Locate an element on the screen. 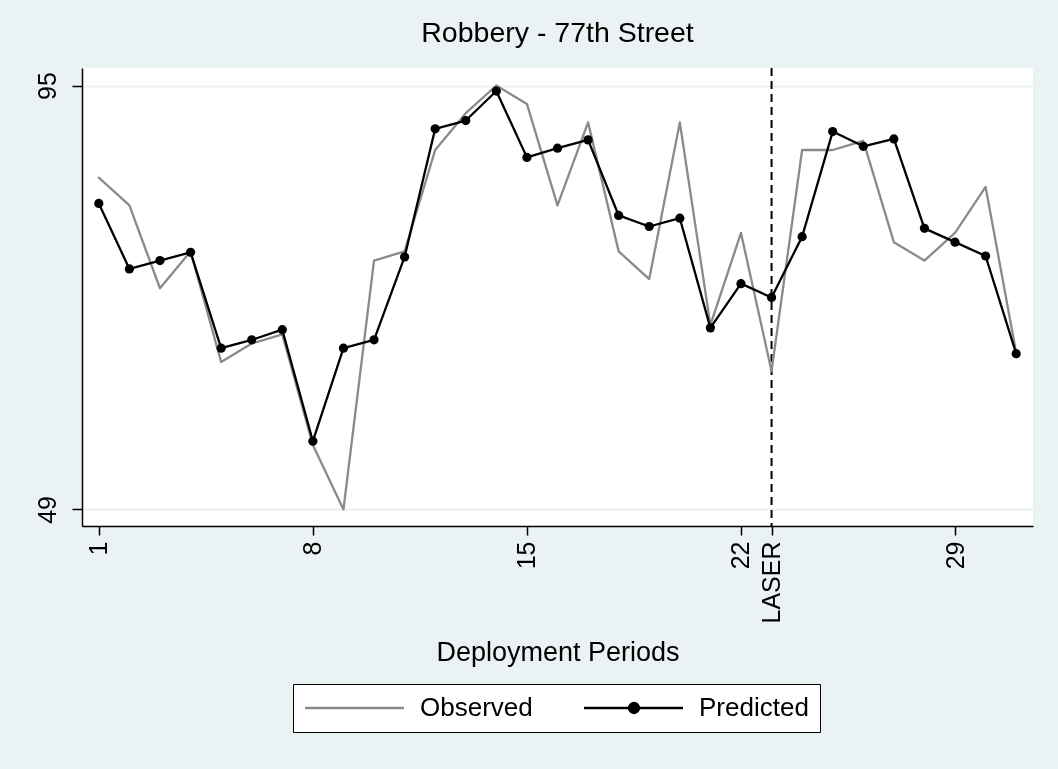 This screenshot has width=1058, height=769. x-tick-label: 22 is located at coordinates (740, 555).